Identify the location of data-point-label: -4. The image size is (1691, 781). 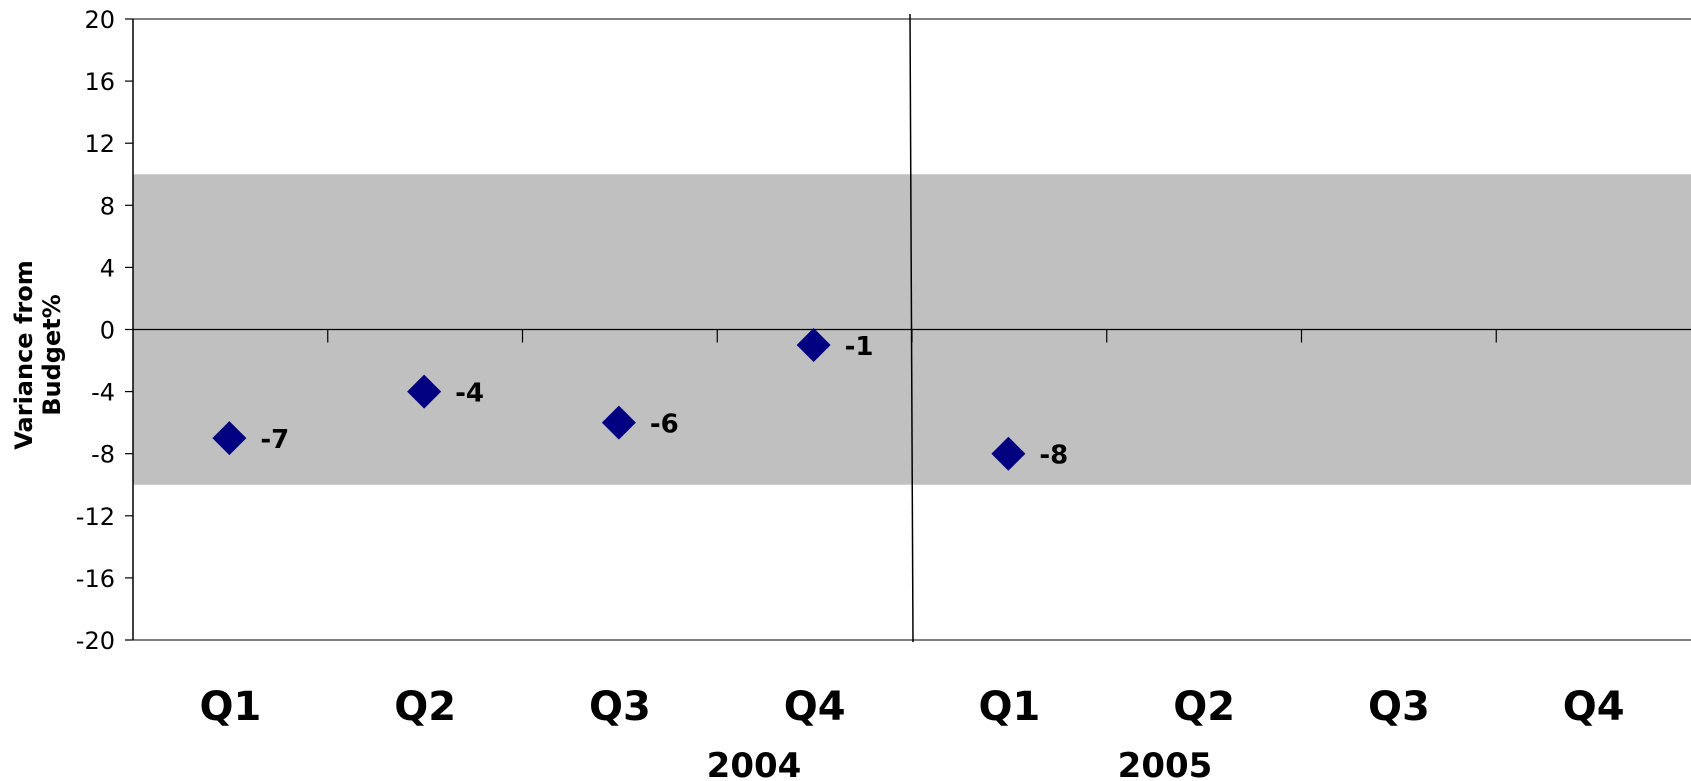
(469, 394).